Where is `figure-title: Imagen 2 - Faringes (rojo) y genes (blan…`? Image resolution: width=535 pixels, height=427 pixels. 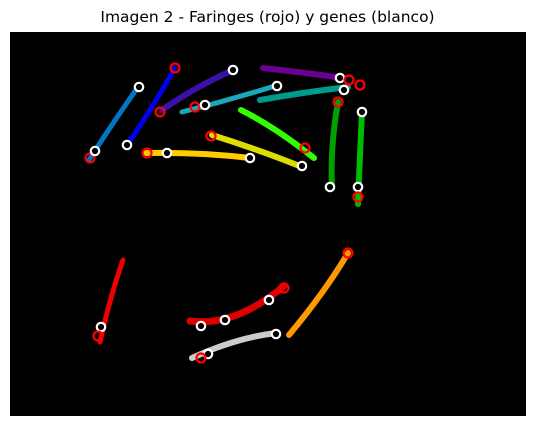 figure-title: Imagen 2 - Faringes (rojo) y genes (blan… is located at coordinates (267, 17).